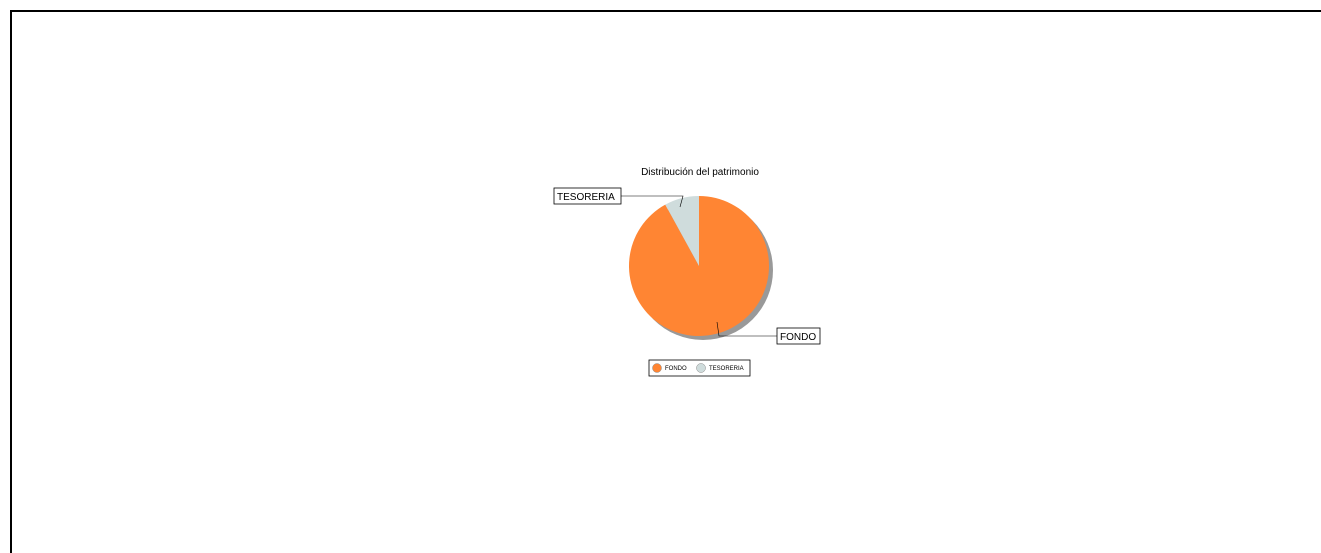 This screenshot has width=1321, height=553. I want to click on pie-slice-tesoreria, so click(682, 231).